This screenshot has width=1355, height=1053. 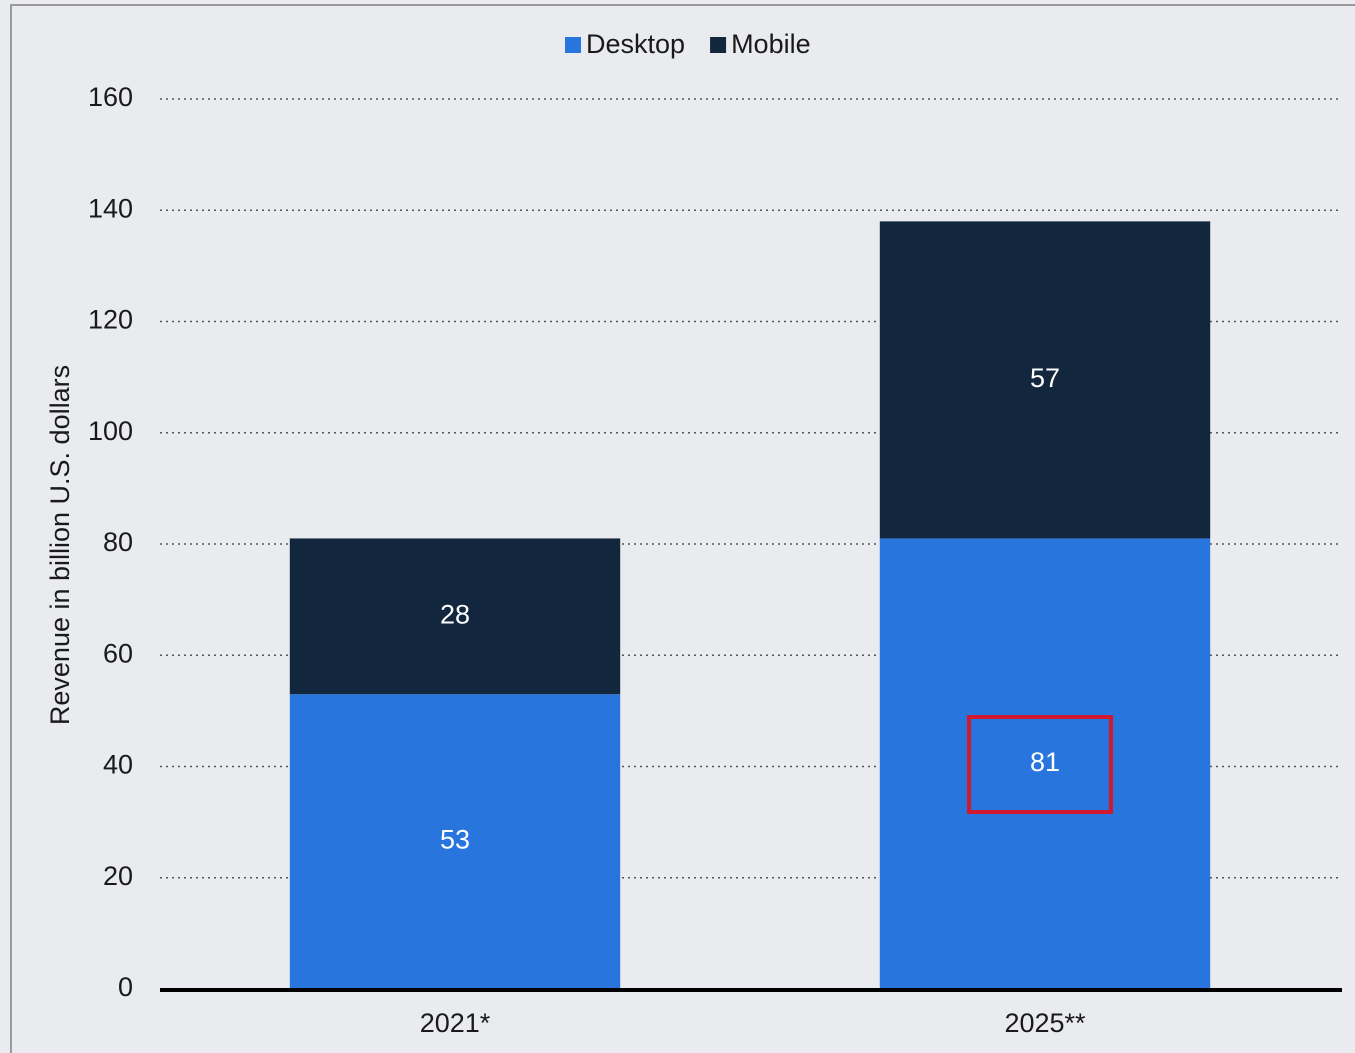 What do you see at coordinates (110, 208) in the screenshot?
I see `y-tick-label: 140` at bounding box center [110, 208].